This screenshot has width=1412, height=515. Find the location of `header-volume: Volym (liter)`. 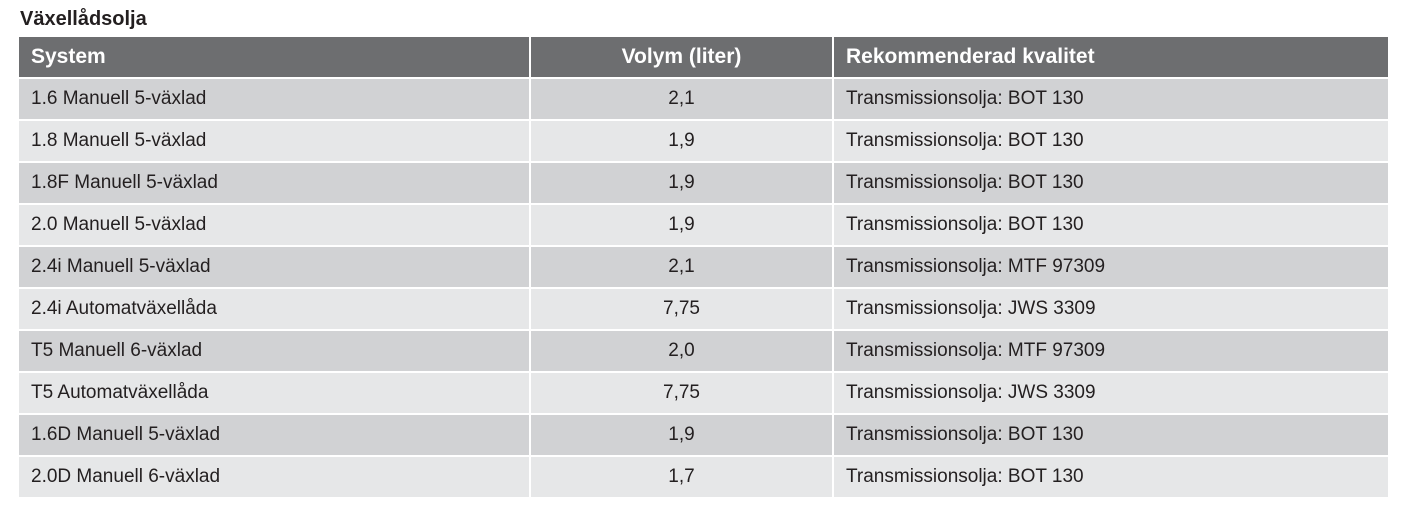

header-volume: Volym (liter) is located at coordinates (681, 57).